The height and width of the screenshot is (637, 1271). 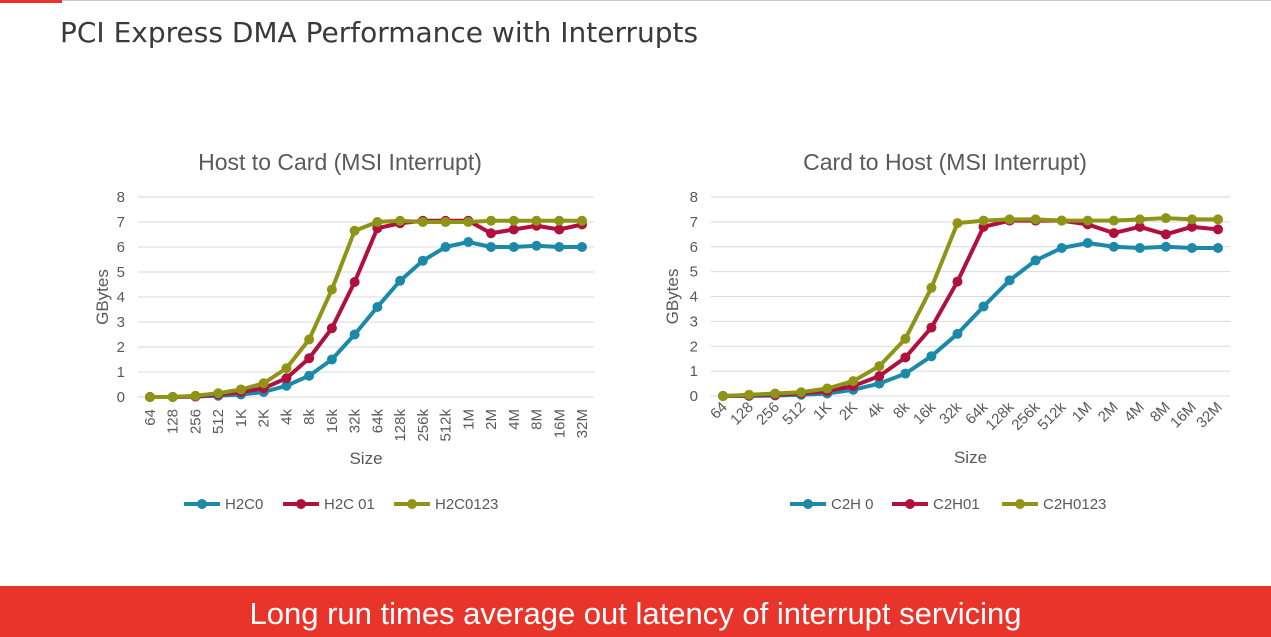 What do you see at coordinates (491, 419) in the screenshot?
I see `x-tick-label: 2M` at bounding box center [491, 419].